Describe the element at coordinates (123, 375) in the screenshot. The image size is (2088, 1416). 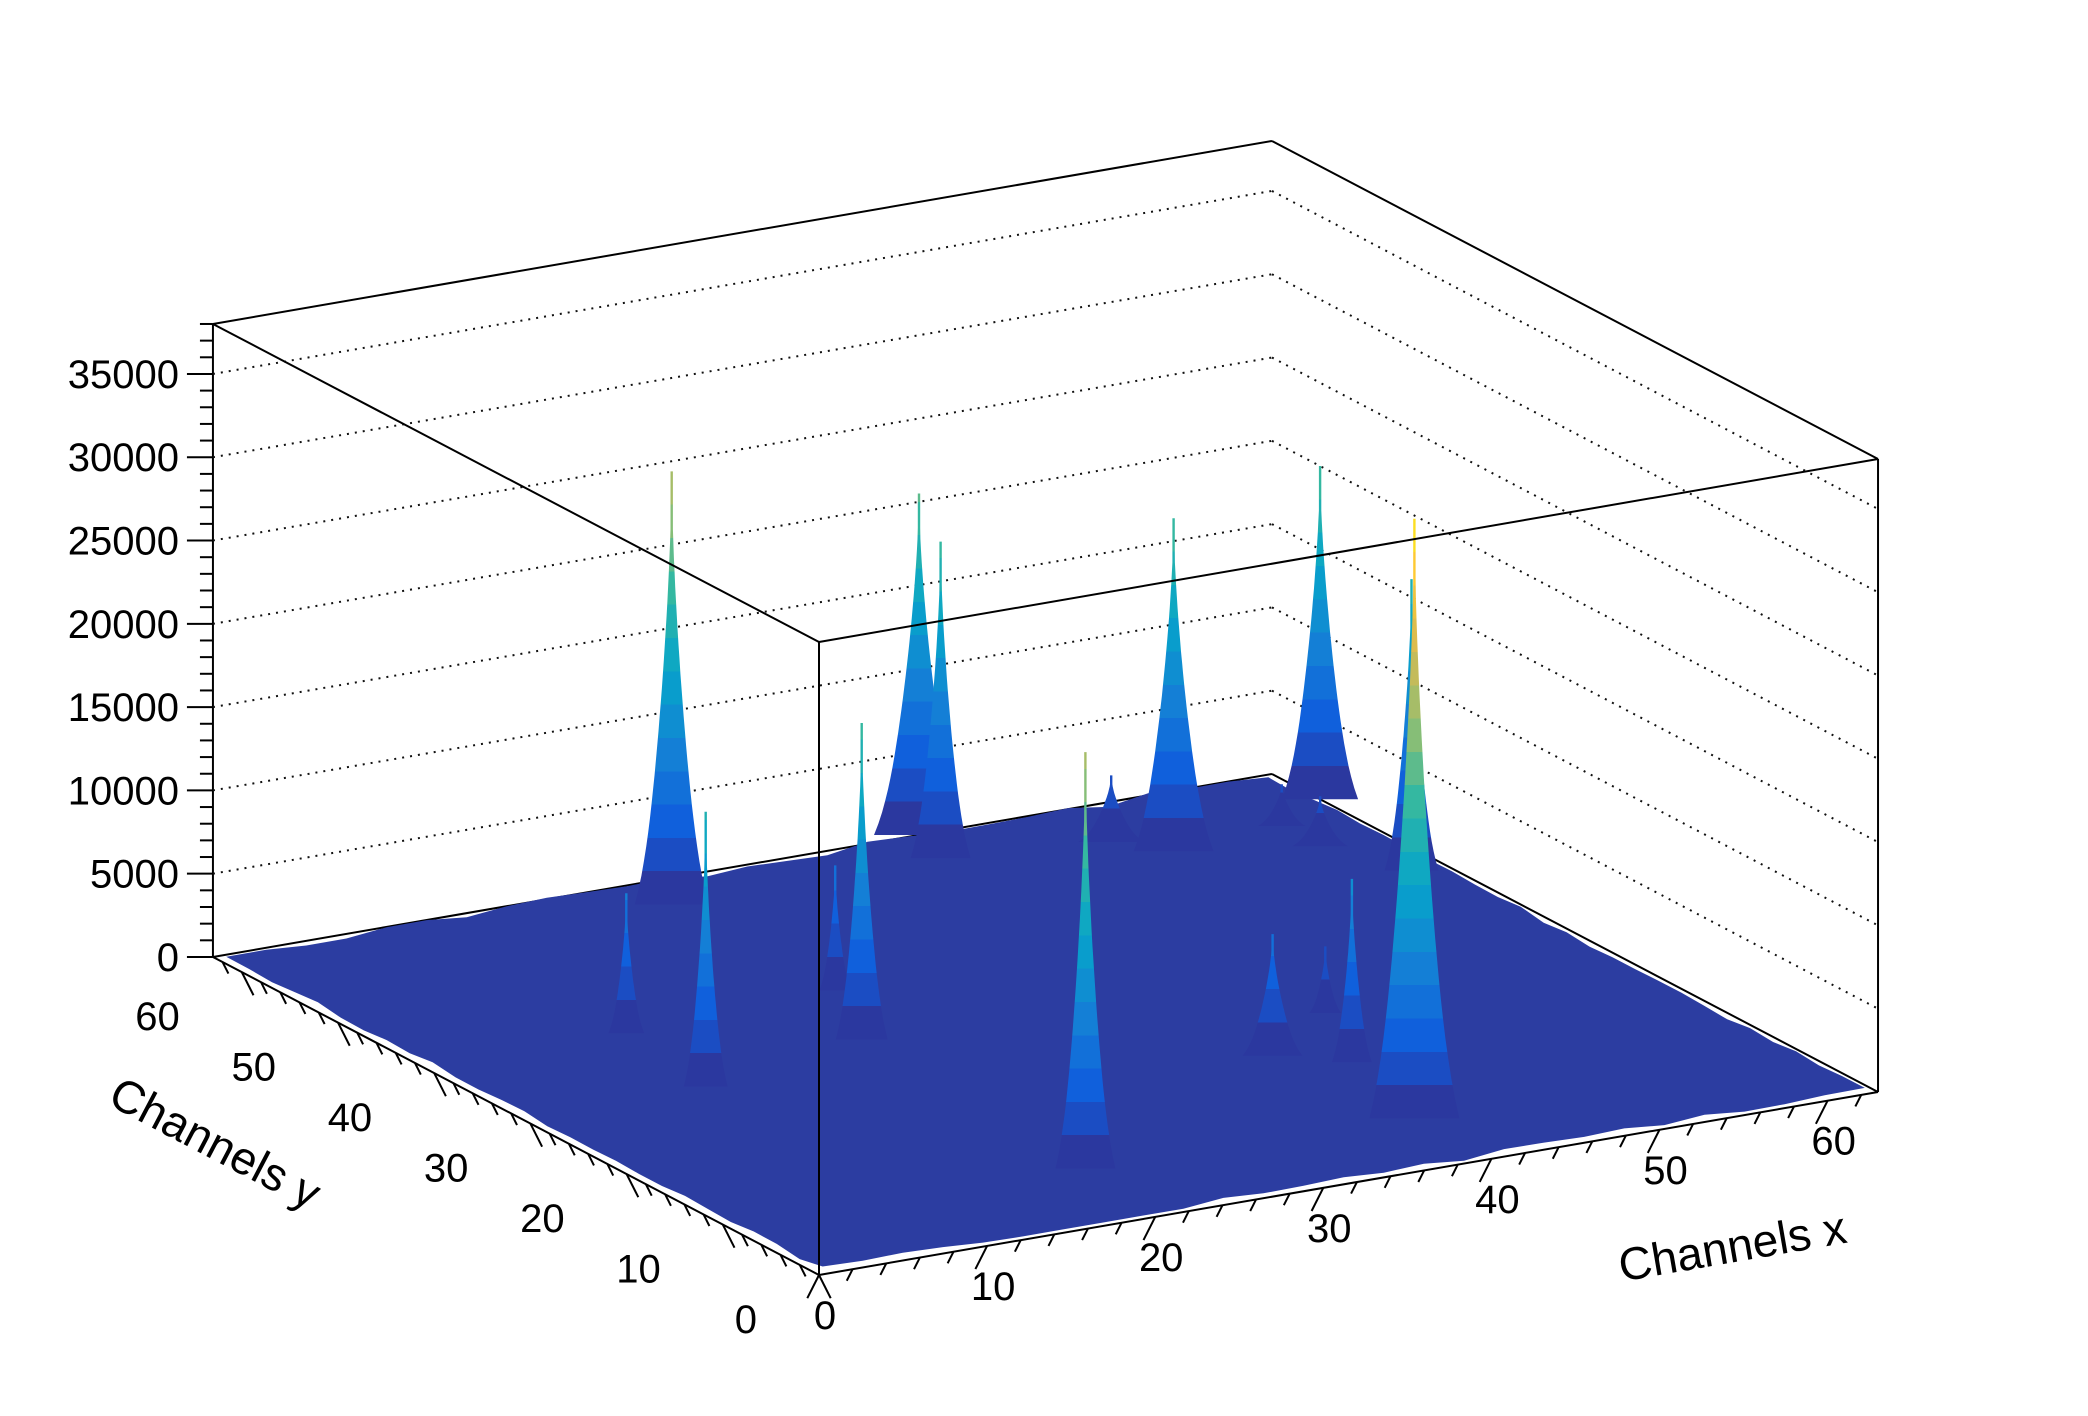
I see `z-tick-label: 35000` at that location.